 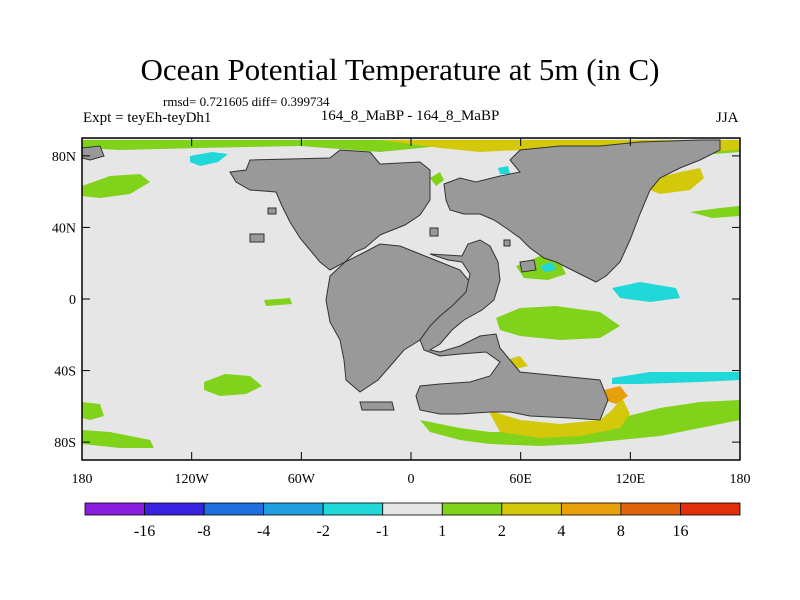 I want to click on anomaly-region-cold-indian, so click(x=646, y=292).